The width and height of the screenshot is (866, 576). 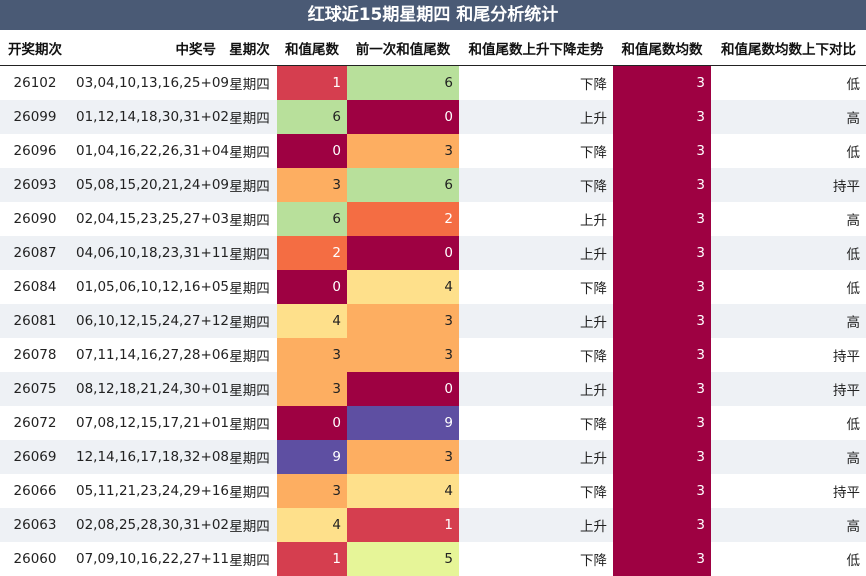 I want to click on header-avg: 和值尾数均数, so click(x=662, y=48).